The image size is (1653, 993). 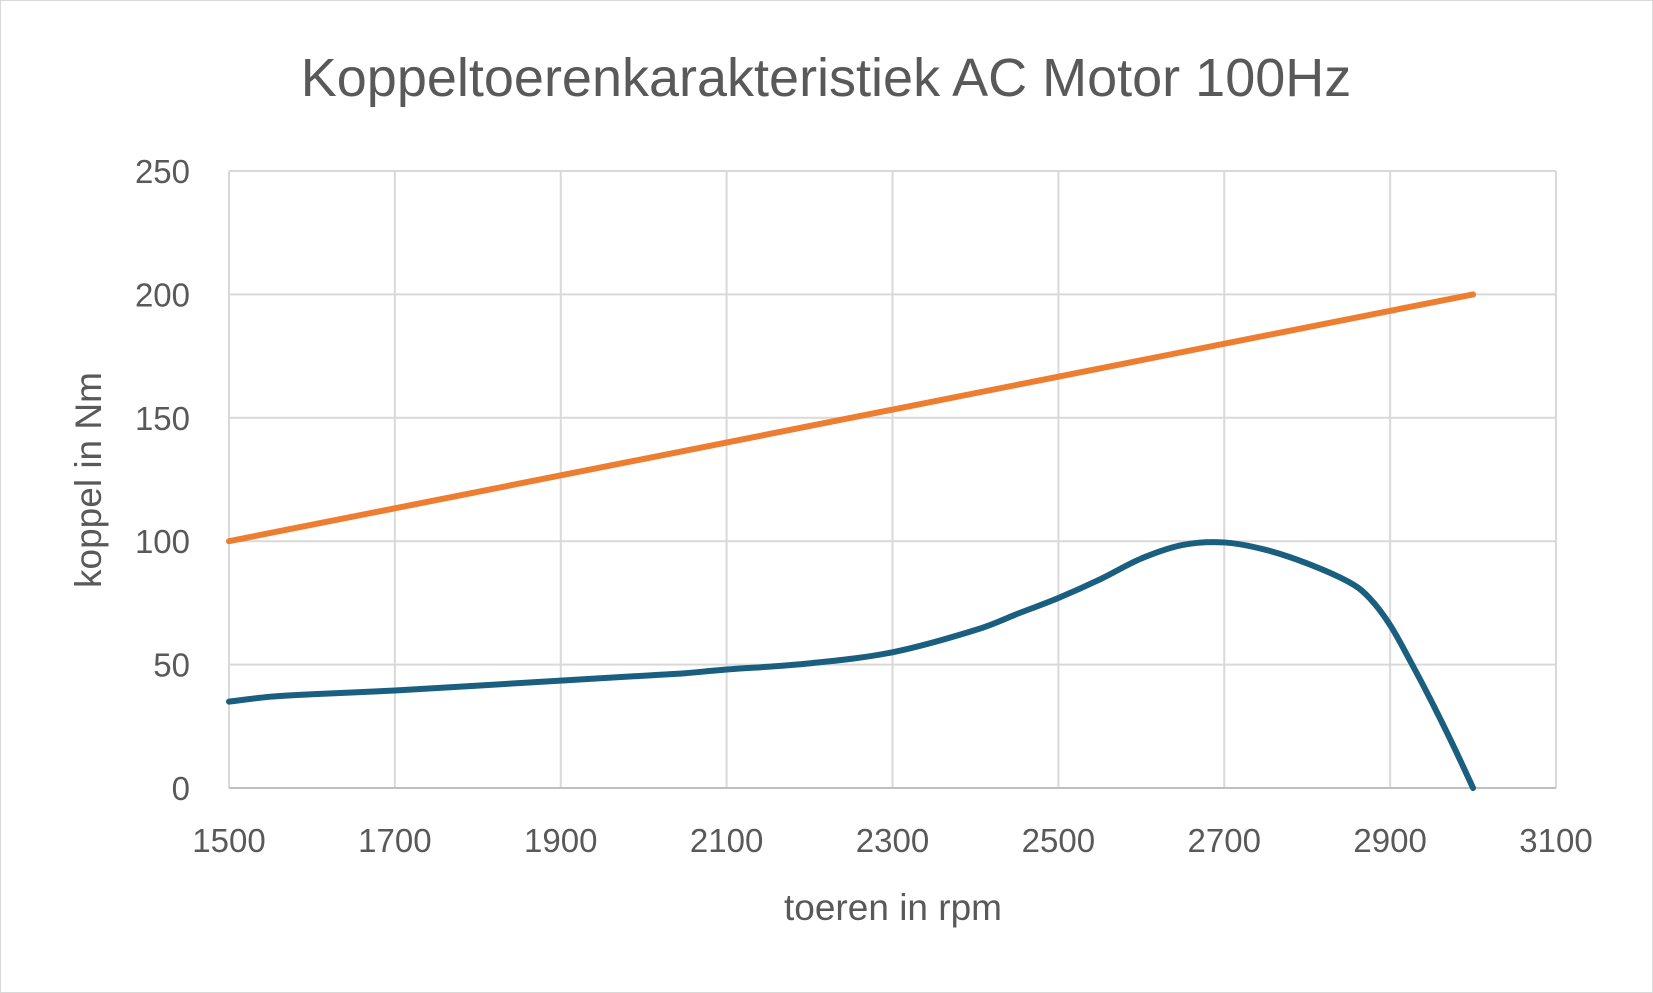 I want to click on x-axis-ticks: 1500 1700 1900 2100 2300 2500 2700 2900 3100, so click(x=892, y=840).